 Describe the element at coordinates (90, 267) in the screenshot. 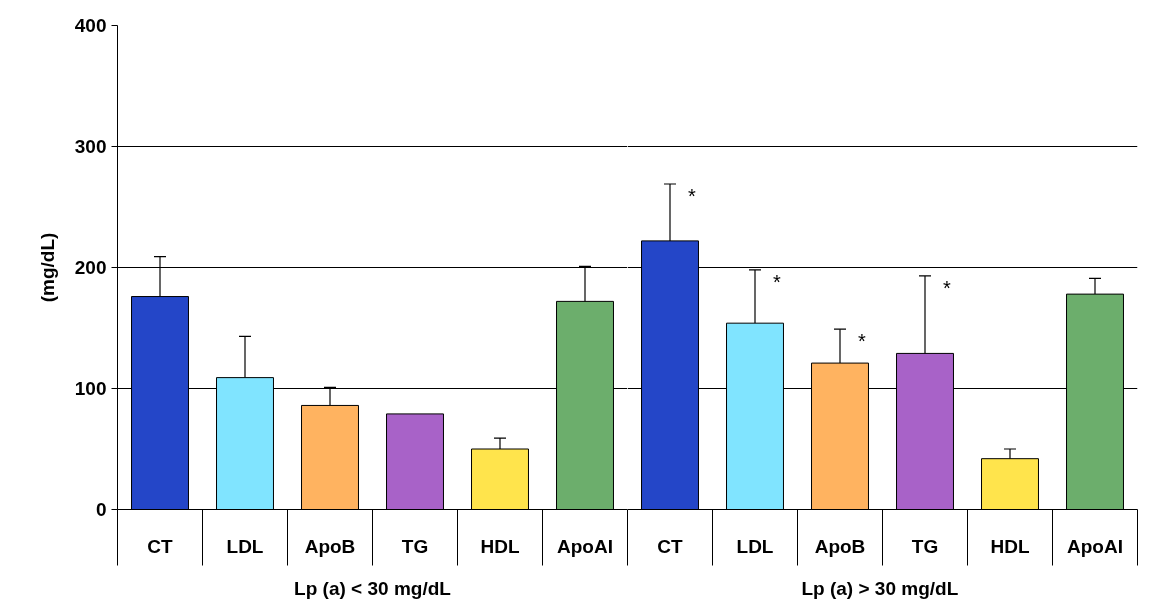

I see `y-tick-label: 200` at that location.